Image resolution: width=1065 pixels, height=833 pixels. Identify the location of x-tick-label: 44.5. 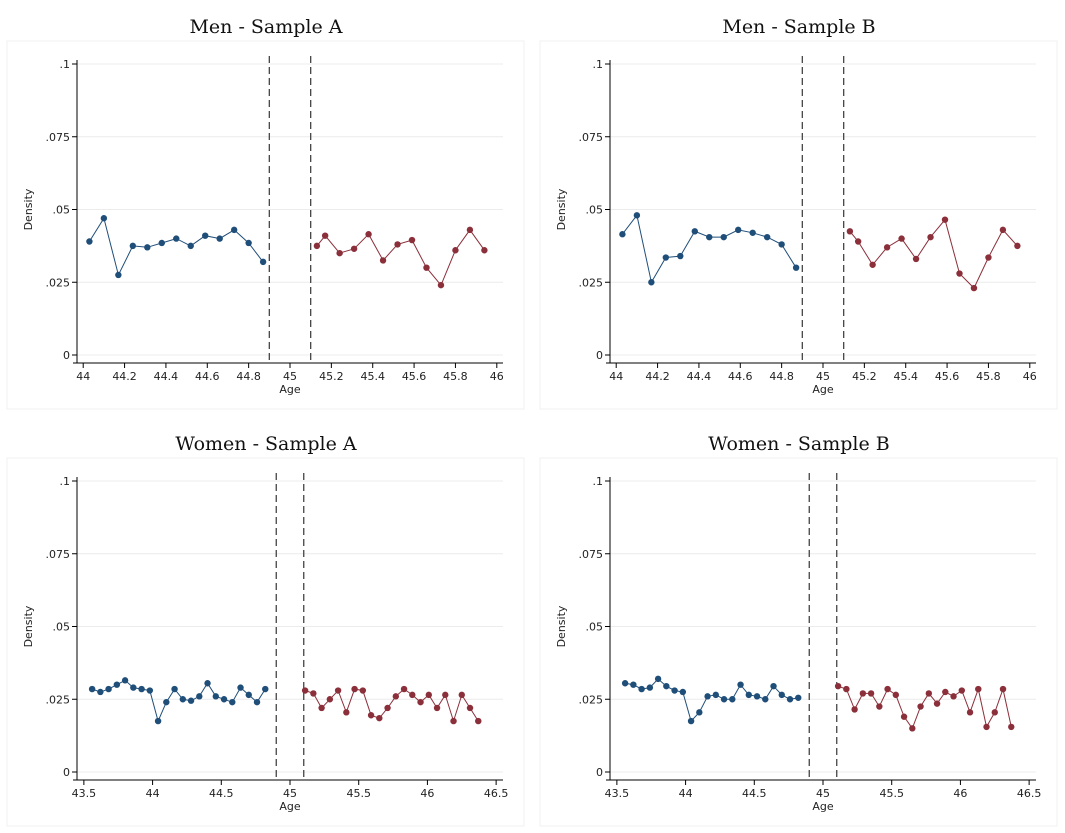
(754, 793).